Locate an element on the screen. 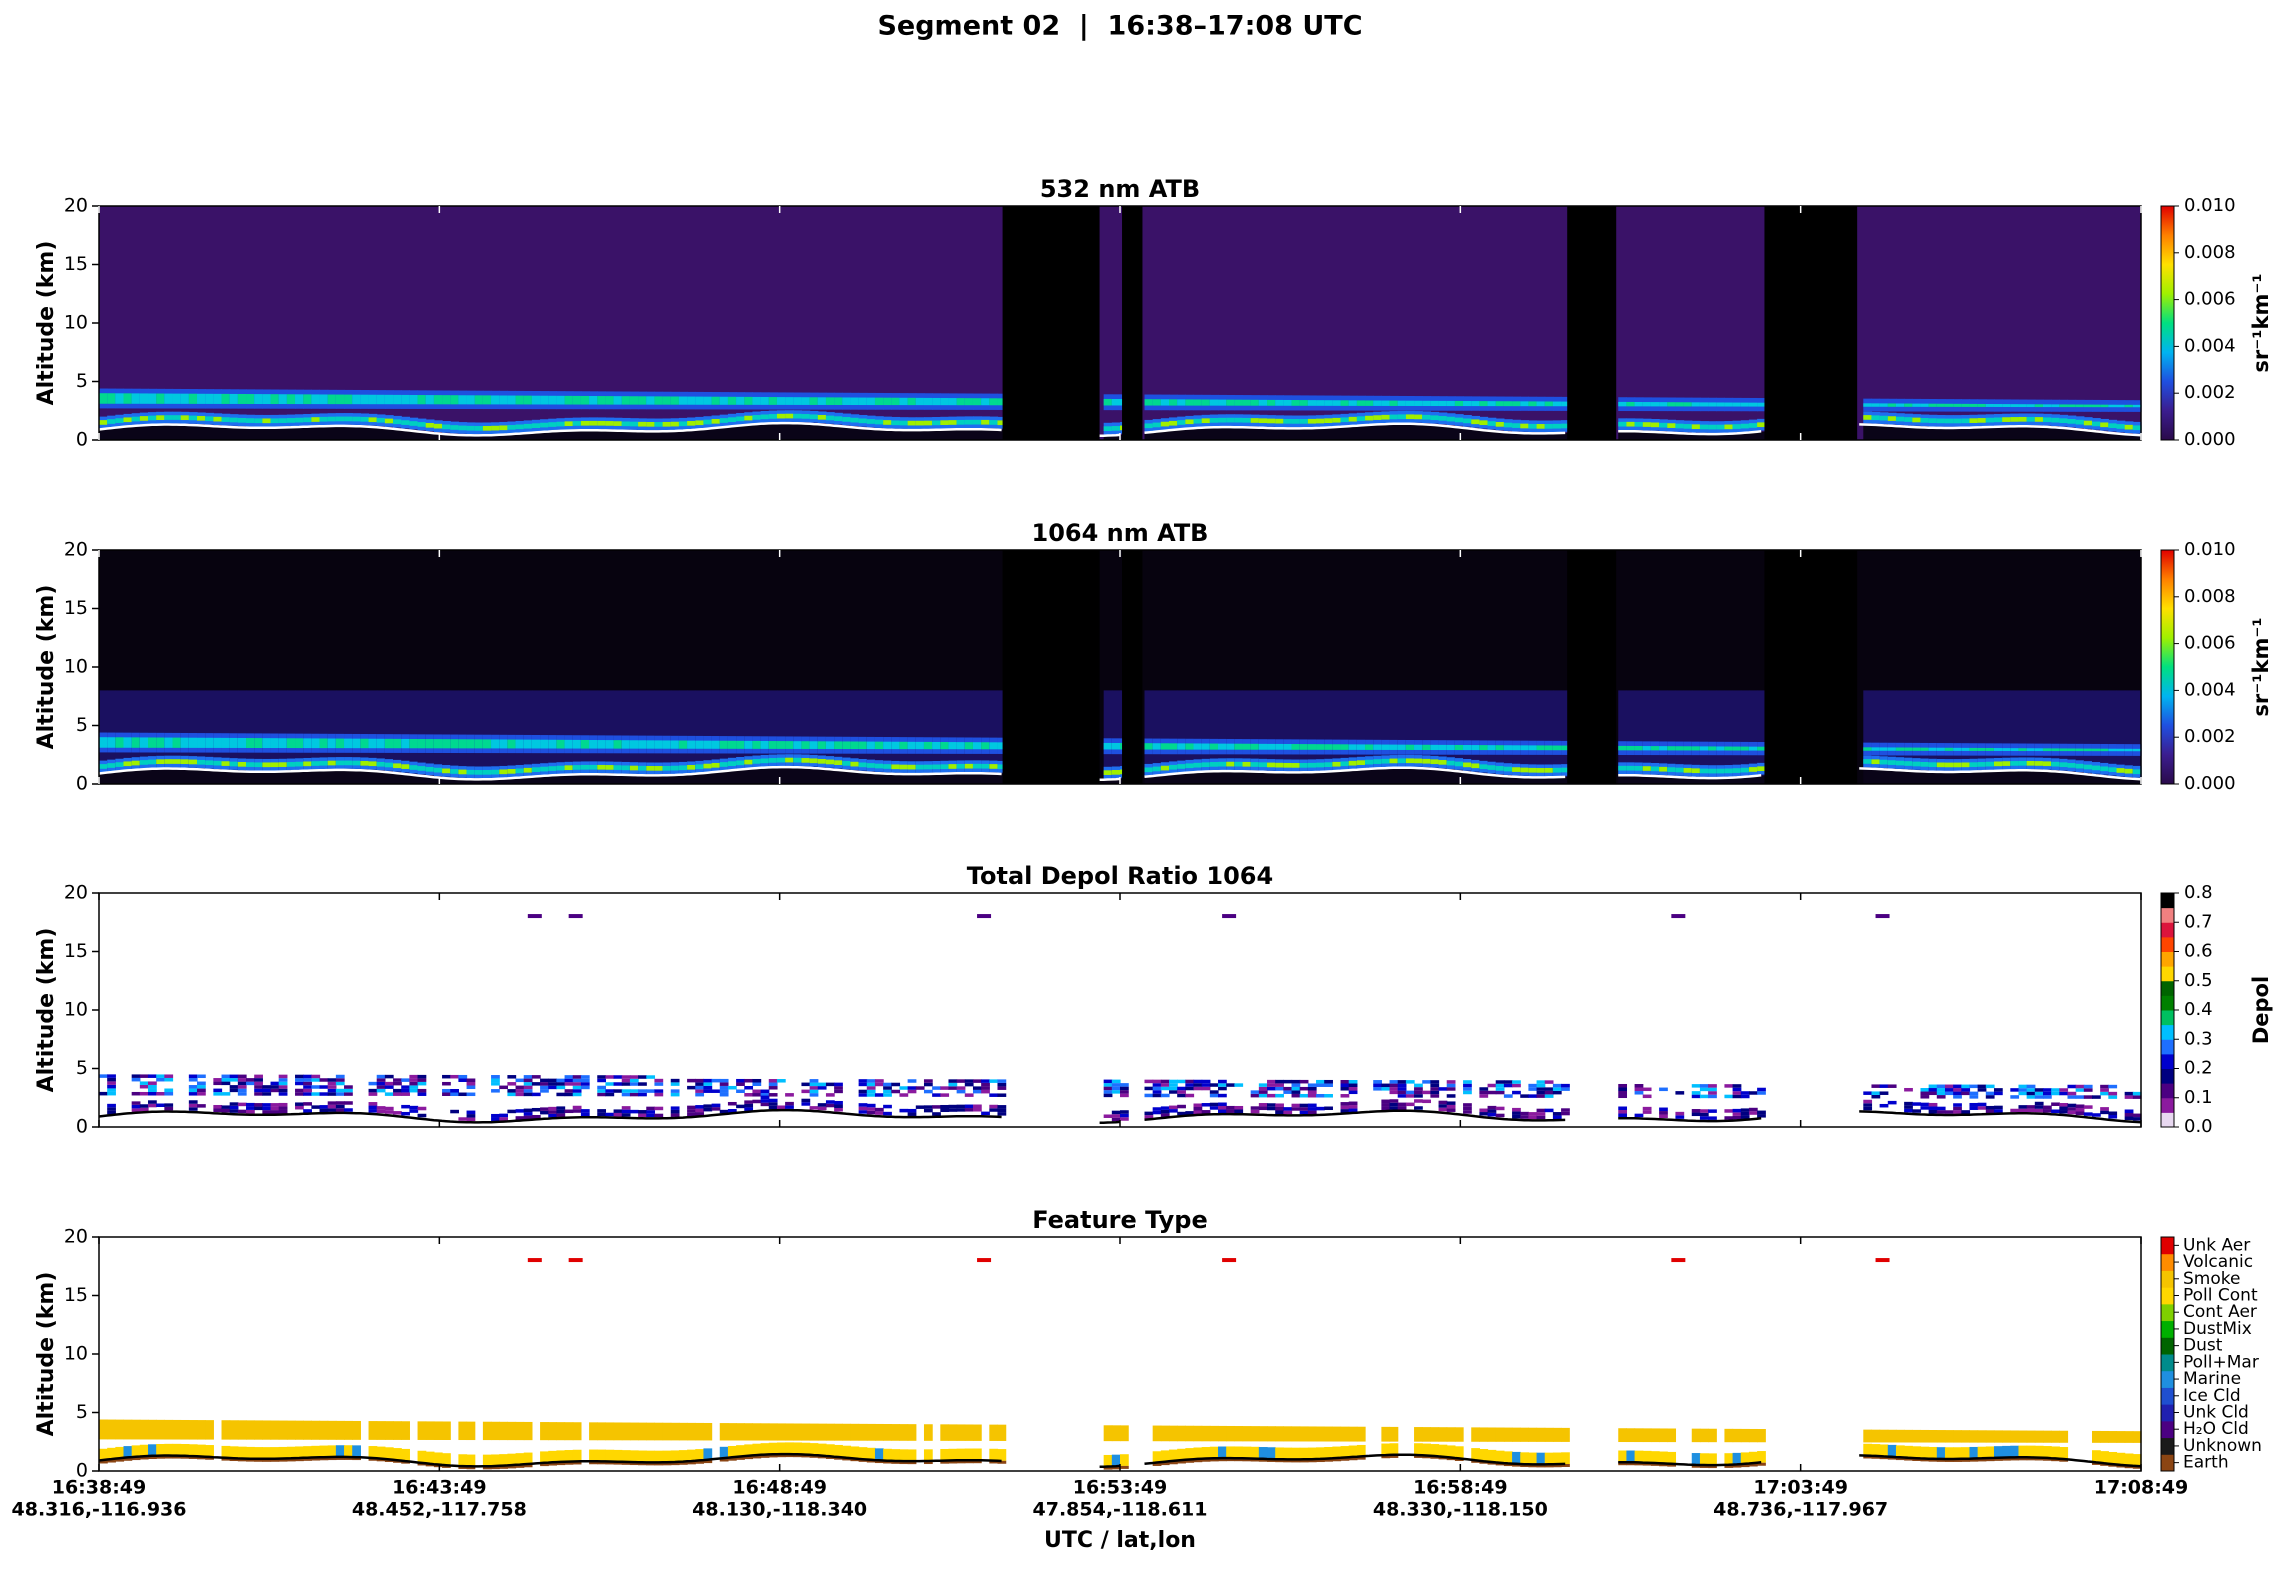 This screenshot has height=1569, width=2288. colorbar-swatch is located at coordinates (2167, 1061).